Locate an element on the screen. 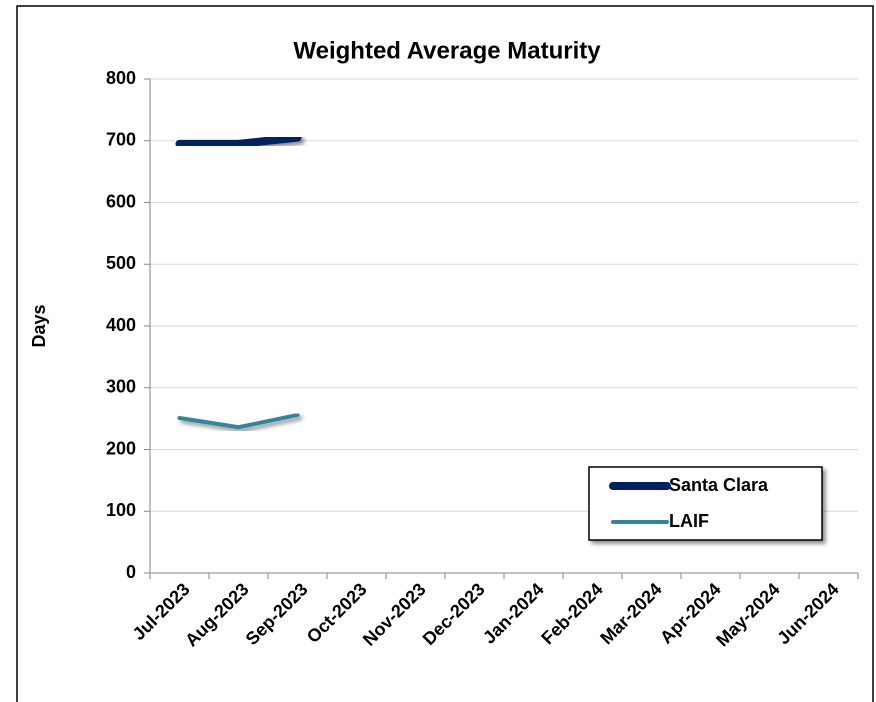 The width and height of the screenshot is (876, 702). legend: Santa Clara LAIF is located at coordinates (705, 503).